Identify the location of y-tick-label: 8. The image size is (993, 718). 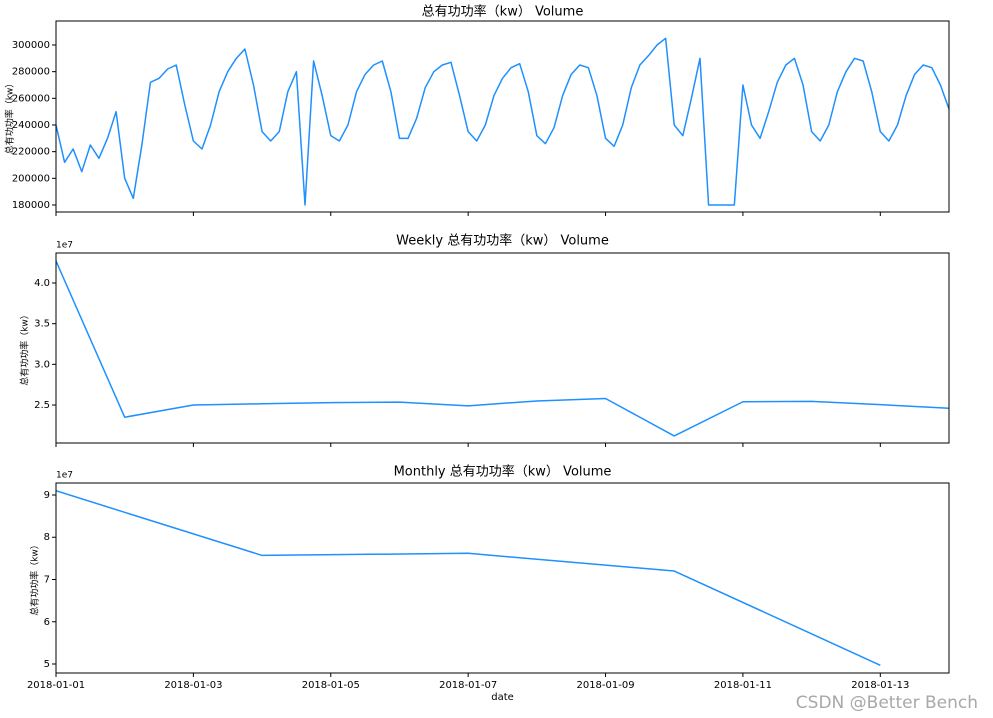
(47, 537).